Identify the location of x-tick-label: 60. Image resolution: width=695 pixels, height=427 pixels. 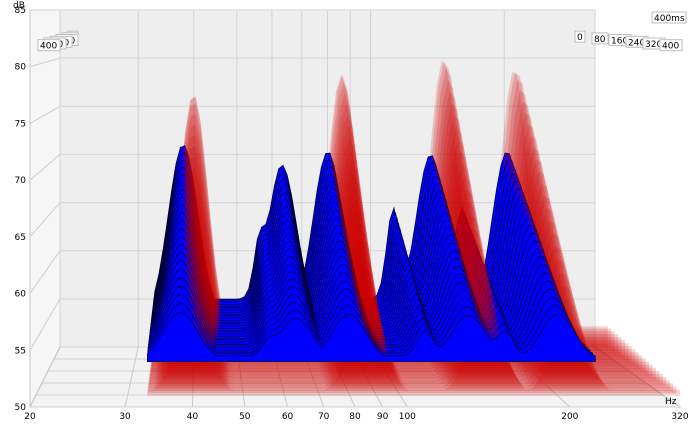
(288, 417).